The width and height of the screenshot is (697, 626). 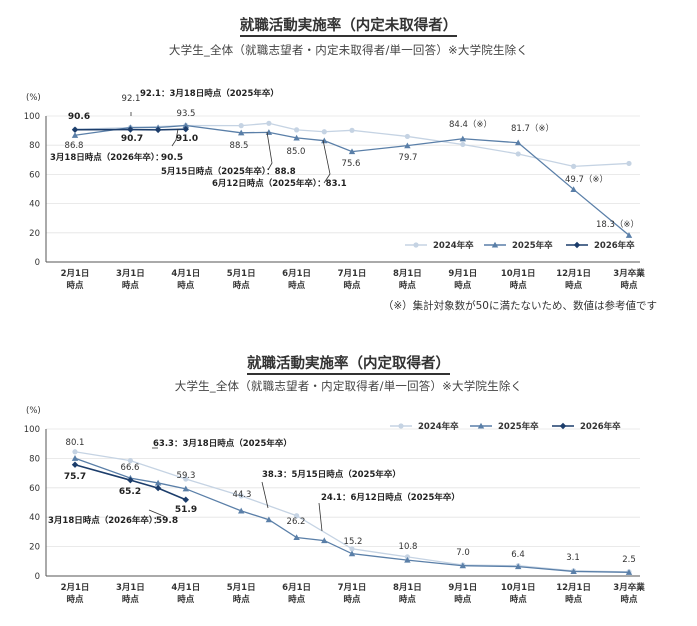 I want to click on chart2-ytick: 40, so click(x=34, y=518).